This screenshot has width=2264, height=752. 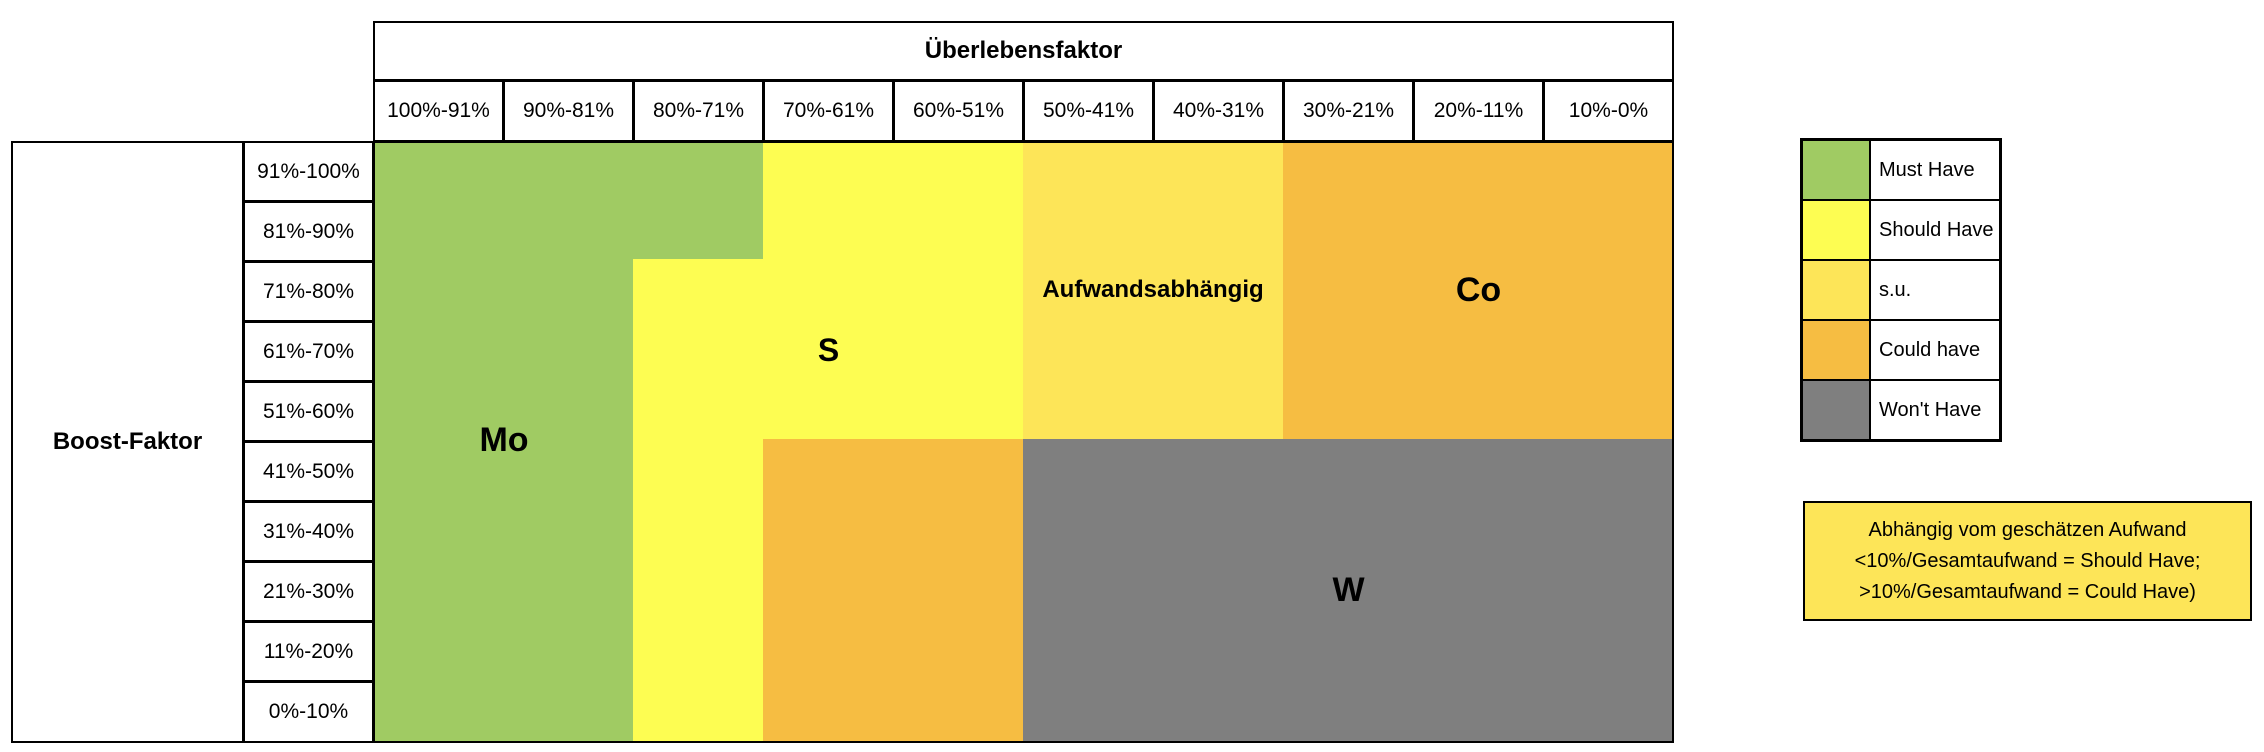 I want to click on row-label: 71%-80%, so click(x=308, y=291).